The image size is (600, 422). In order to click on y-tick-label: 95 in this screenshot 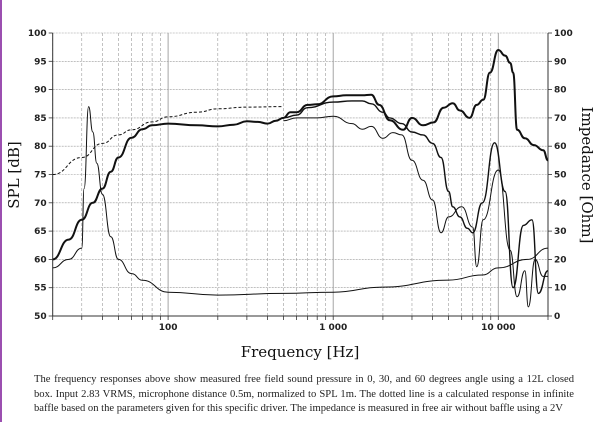, I will do `click(40, 62)`.